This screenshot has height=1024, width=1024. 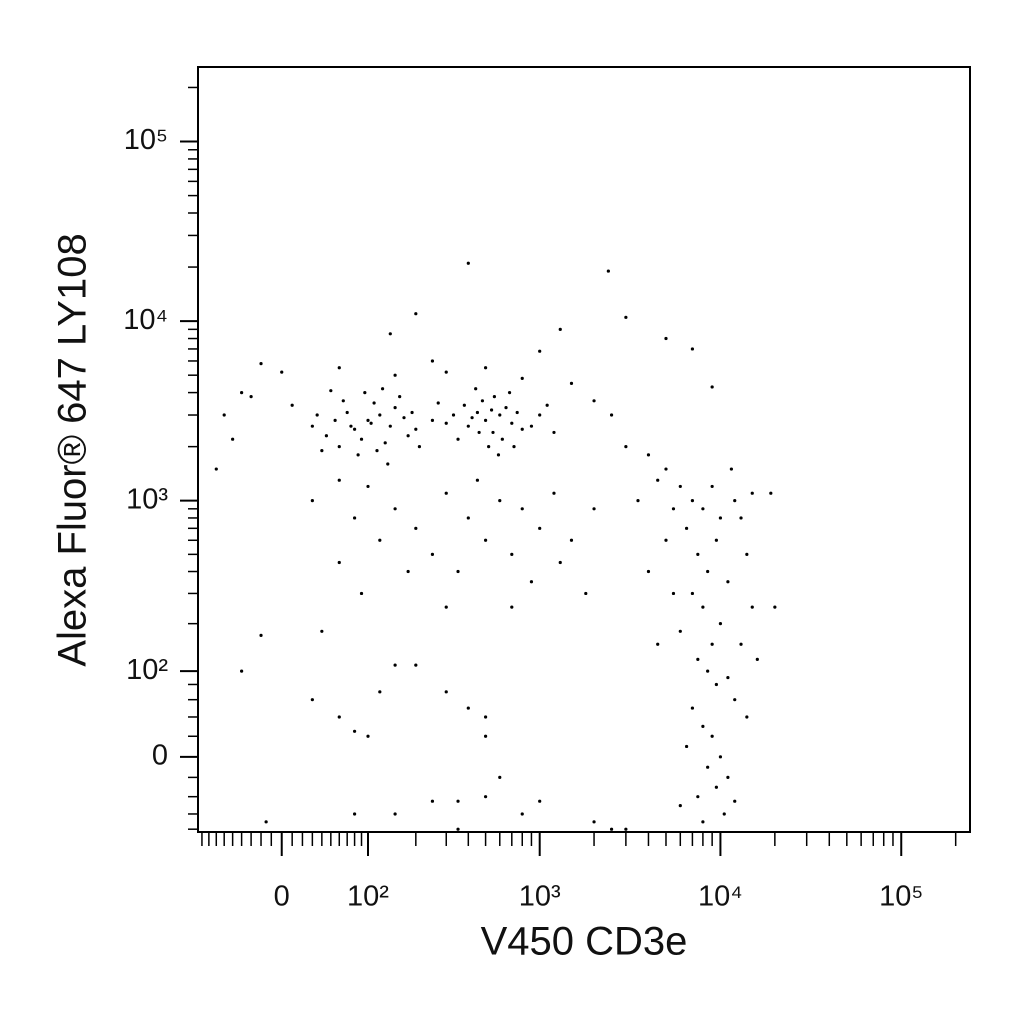 I want to click on y-tick-label: 10⁵, so click(x=146, y=140).